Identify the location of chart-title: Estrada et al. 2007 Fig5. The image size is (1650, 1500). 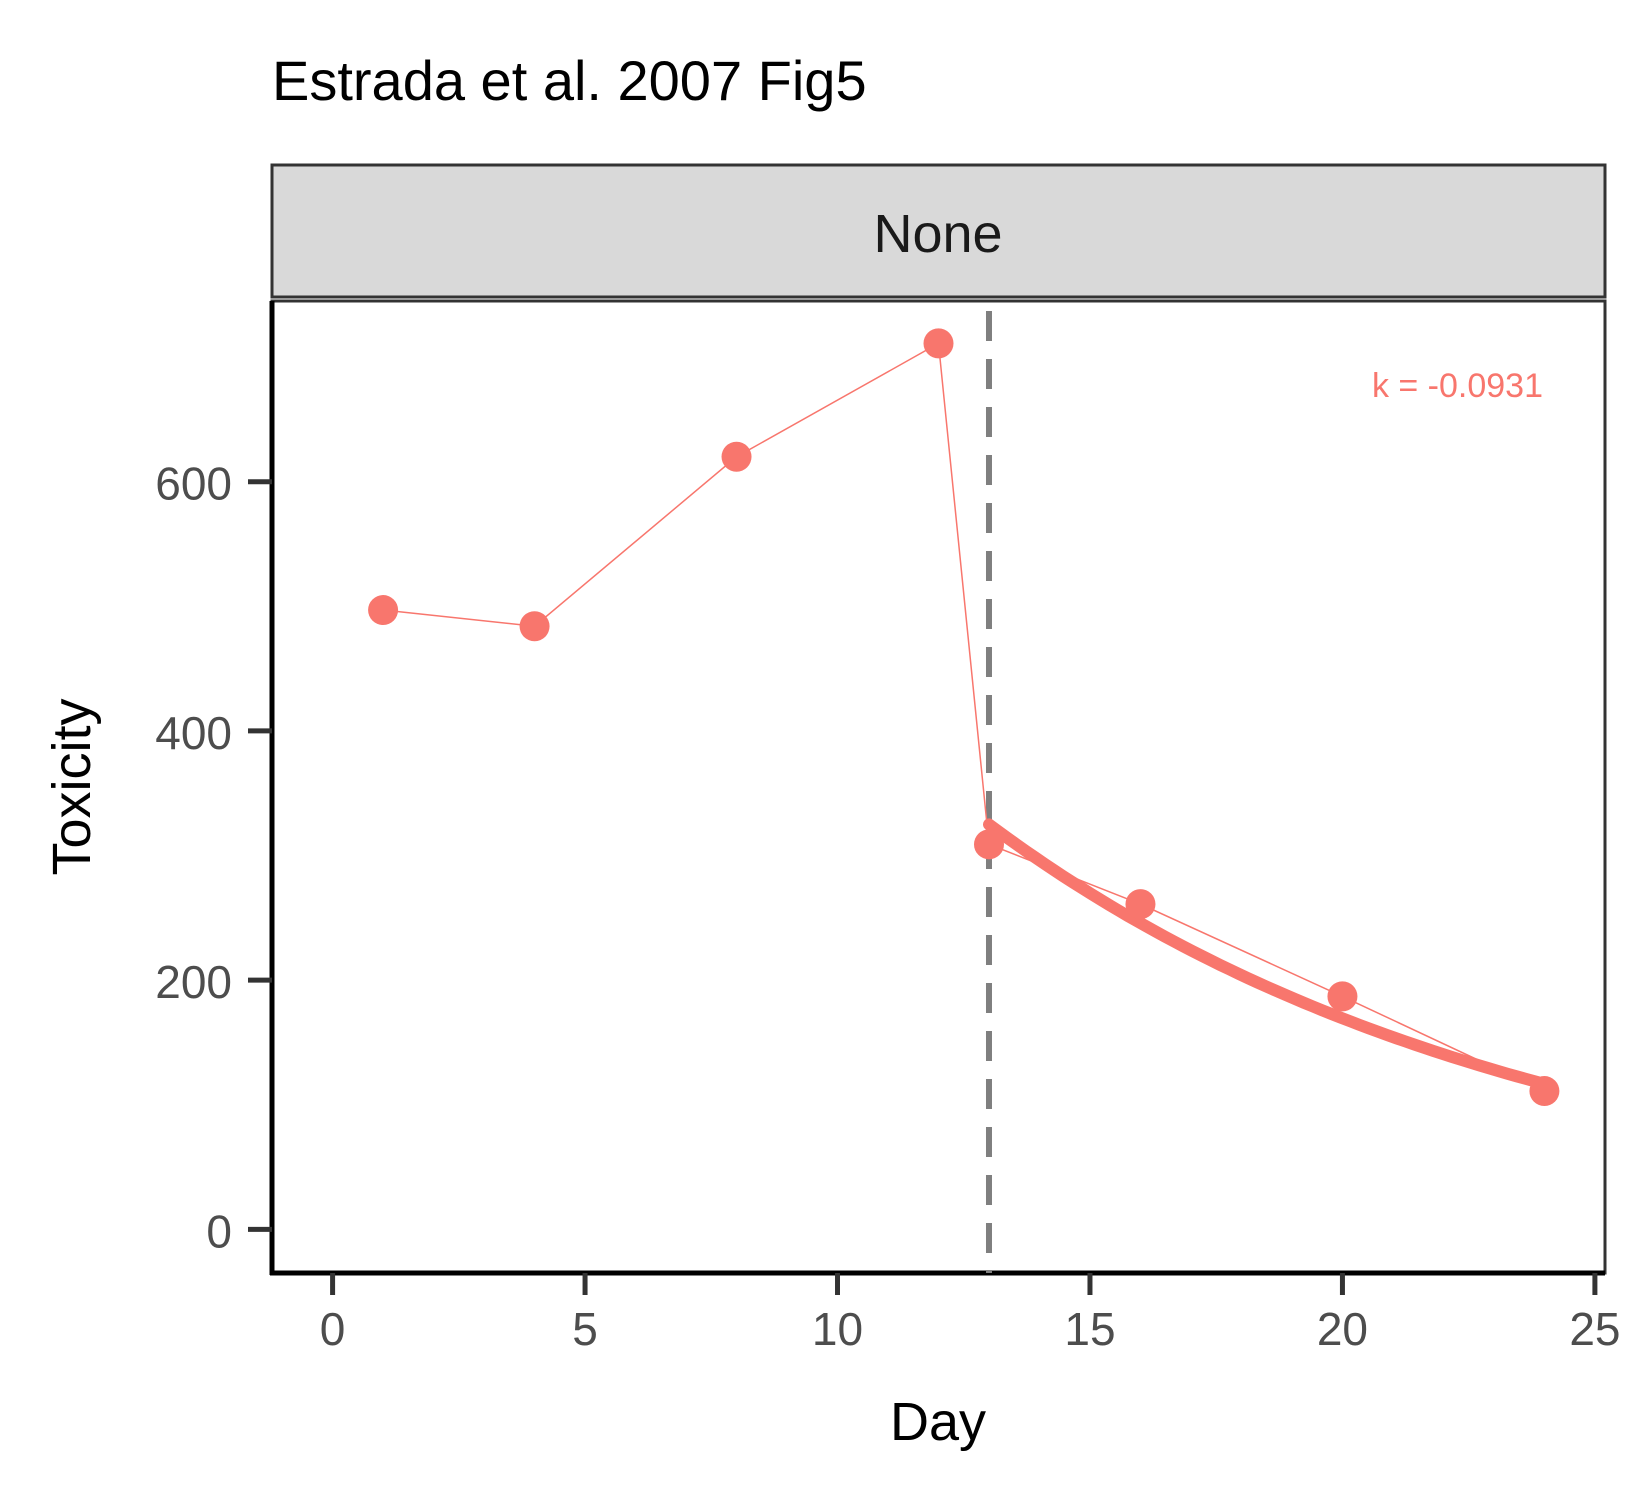
(569, 80).